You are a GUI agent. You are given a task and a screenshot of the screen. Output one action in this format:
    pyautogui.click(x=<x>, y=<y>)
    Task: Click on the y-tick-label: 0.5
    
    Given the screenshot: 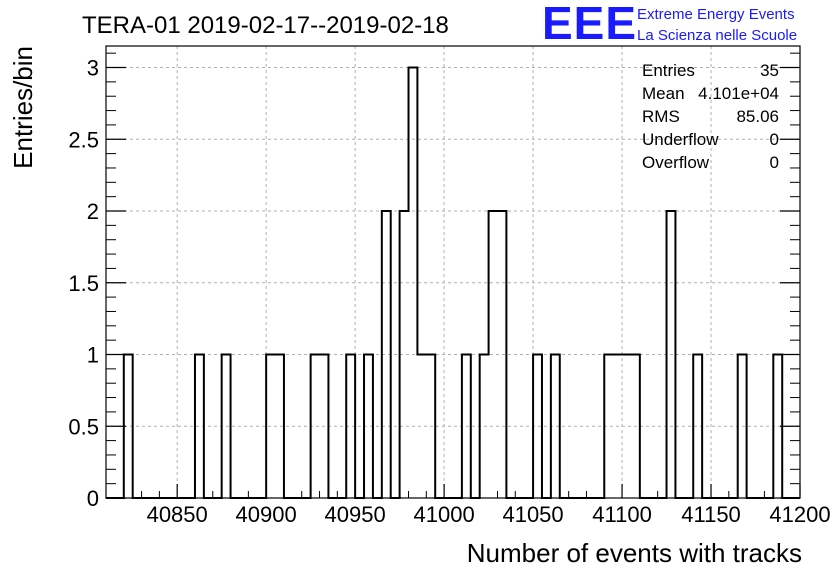 What is the action you would take?
    pyautogui.click(x=83, y=426)
    